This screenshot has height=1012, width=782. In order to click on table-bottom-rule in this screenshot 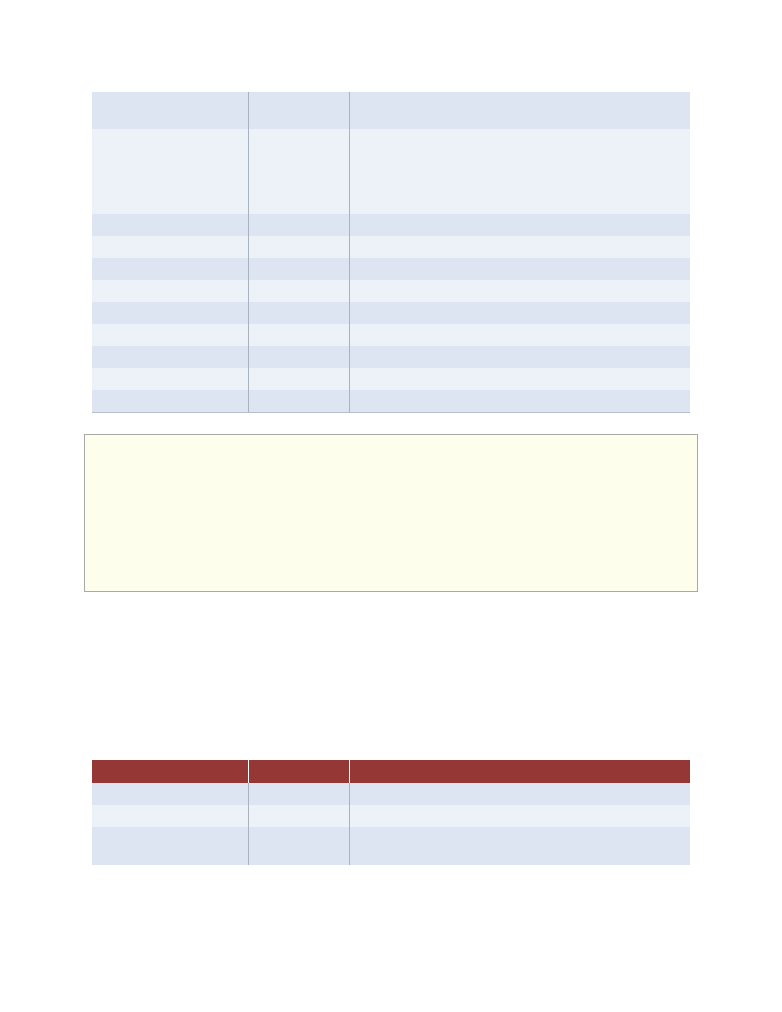, I will do `click(391, 412)`.